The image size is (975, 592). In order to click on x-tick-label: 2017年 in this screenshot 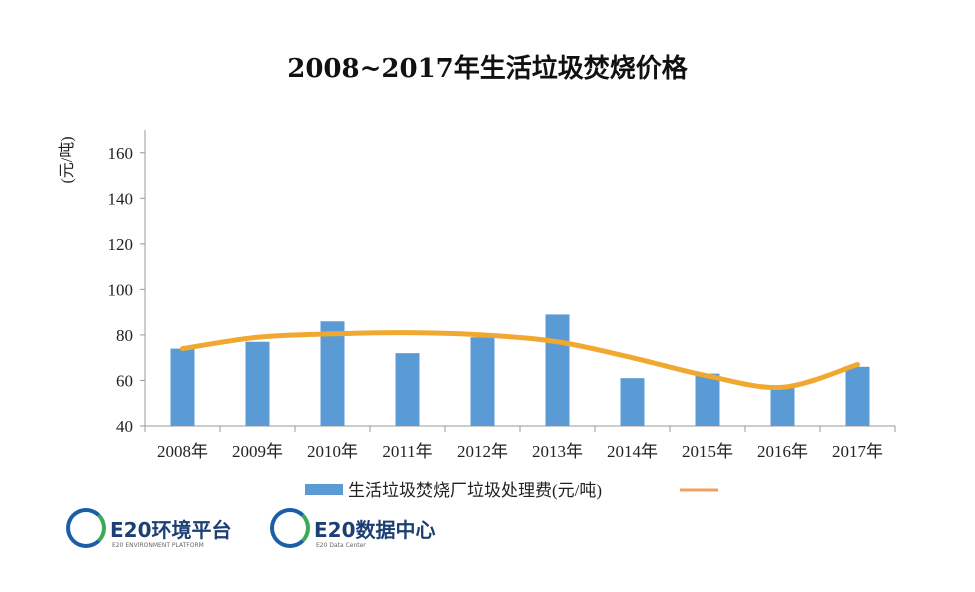, I will do `click(857, 451)`.